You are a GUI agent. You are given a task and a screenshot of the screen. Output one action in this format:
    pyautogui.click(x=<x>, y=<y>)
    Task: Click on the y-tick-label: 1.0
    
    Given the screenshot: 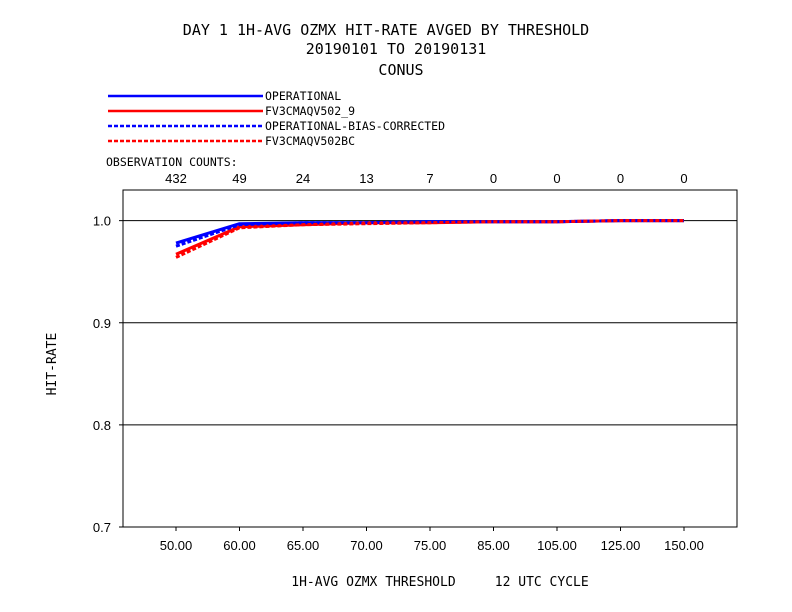 What is the action you would take?
    pyautogui.click(x=102, y=221)
    